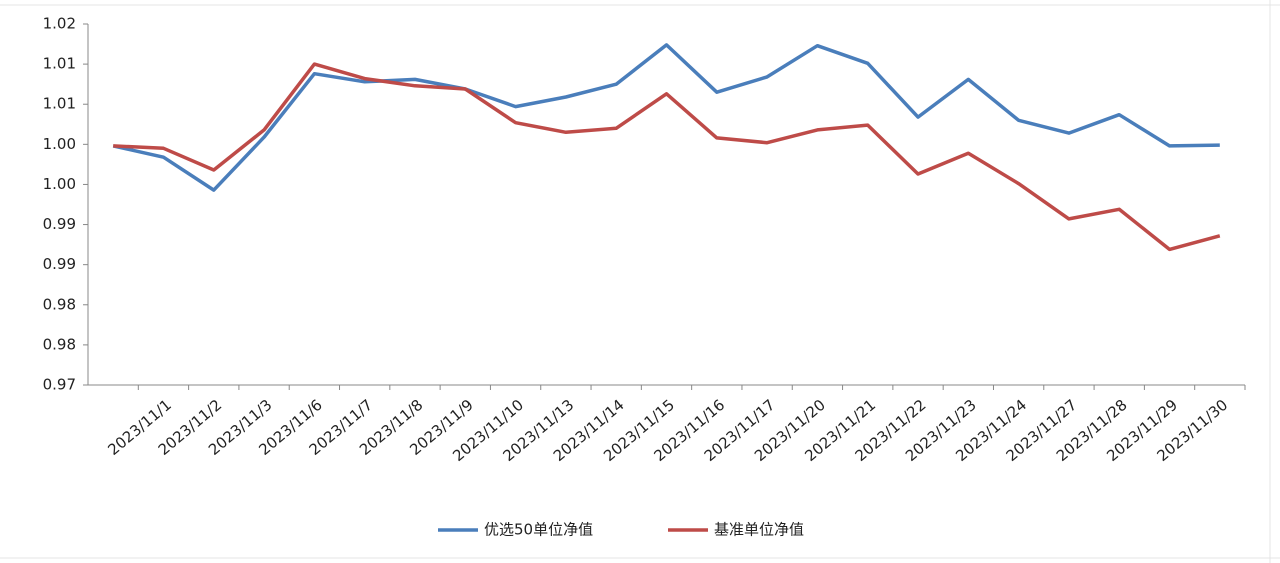 The width and height of the screenshot is (1280, 563). Describe the element at coordinates (759, 530) in the screenshot. I see `legend-label: 基准单位净值` at that location.